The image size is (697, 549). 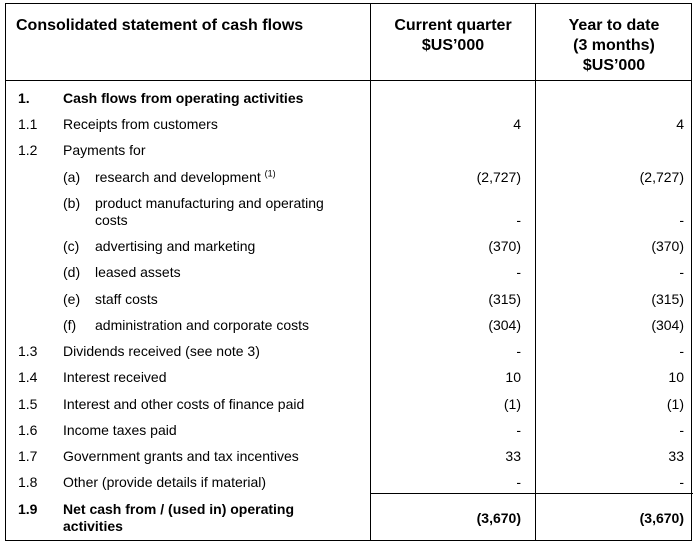 I want to click on section-number: 1., so click(x=24, y=98).